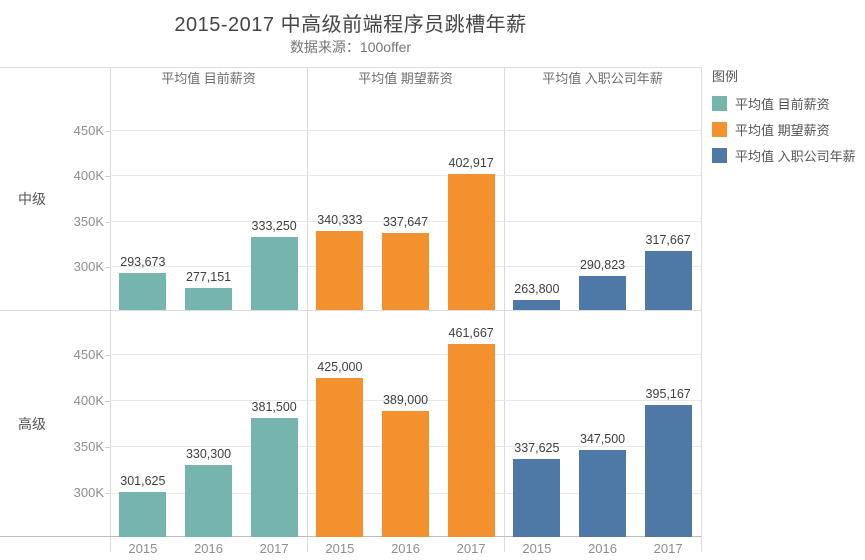  Describe the element at coordinates (32, 199) in the screenshot. I see `row-label-mid-level: 中级` at that location.